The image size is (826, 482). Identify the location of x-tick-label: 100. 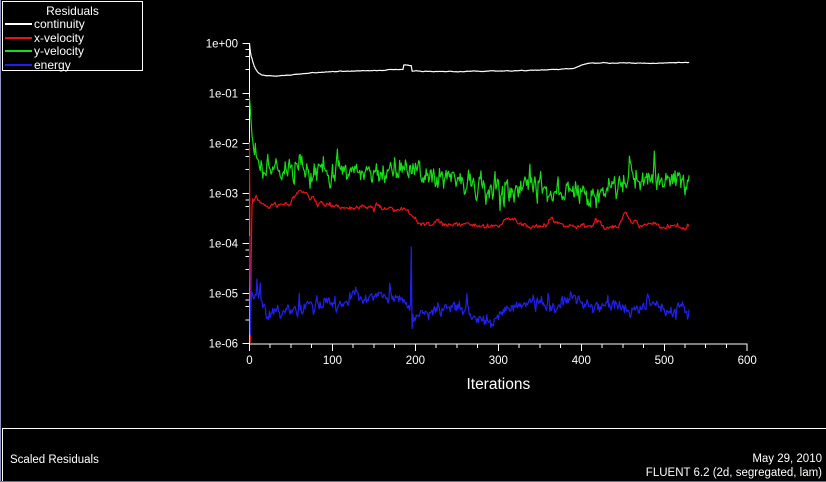
(332, 361).